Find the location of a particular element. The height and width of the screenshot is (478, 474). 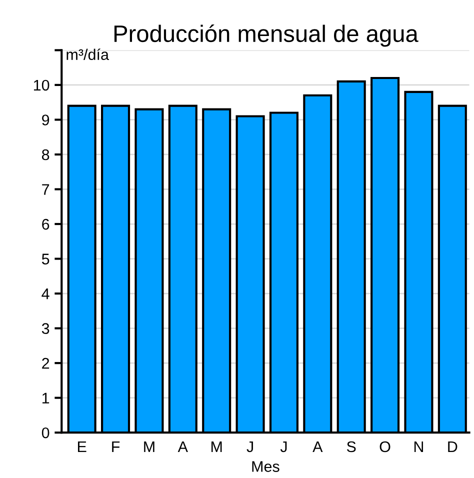

x-tick-label: S is located at coordinates (351, 446).